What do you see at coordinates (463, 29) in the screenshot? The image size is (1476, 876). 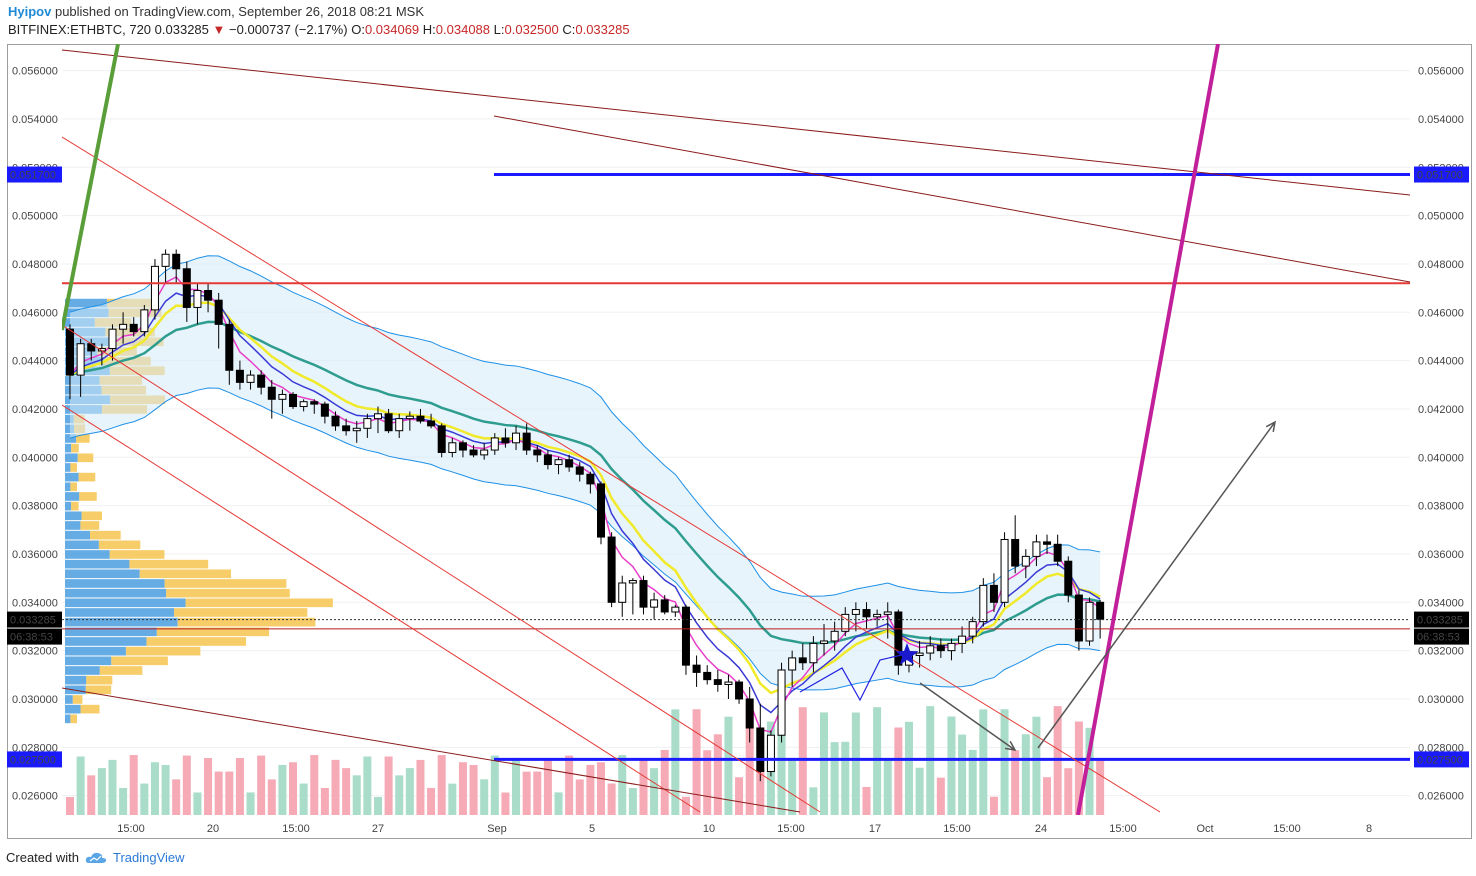 I see `high-value: 0.034088` at bounding box center [463, 29].